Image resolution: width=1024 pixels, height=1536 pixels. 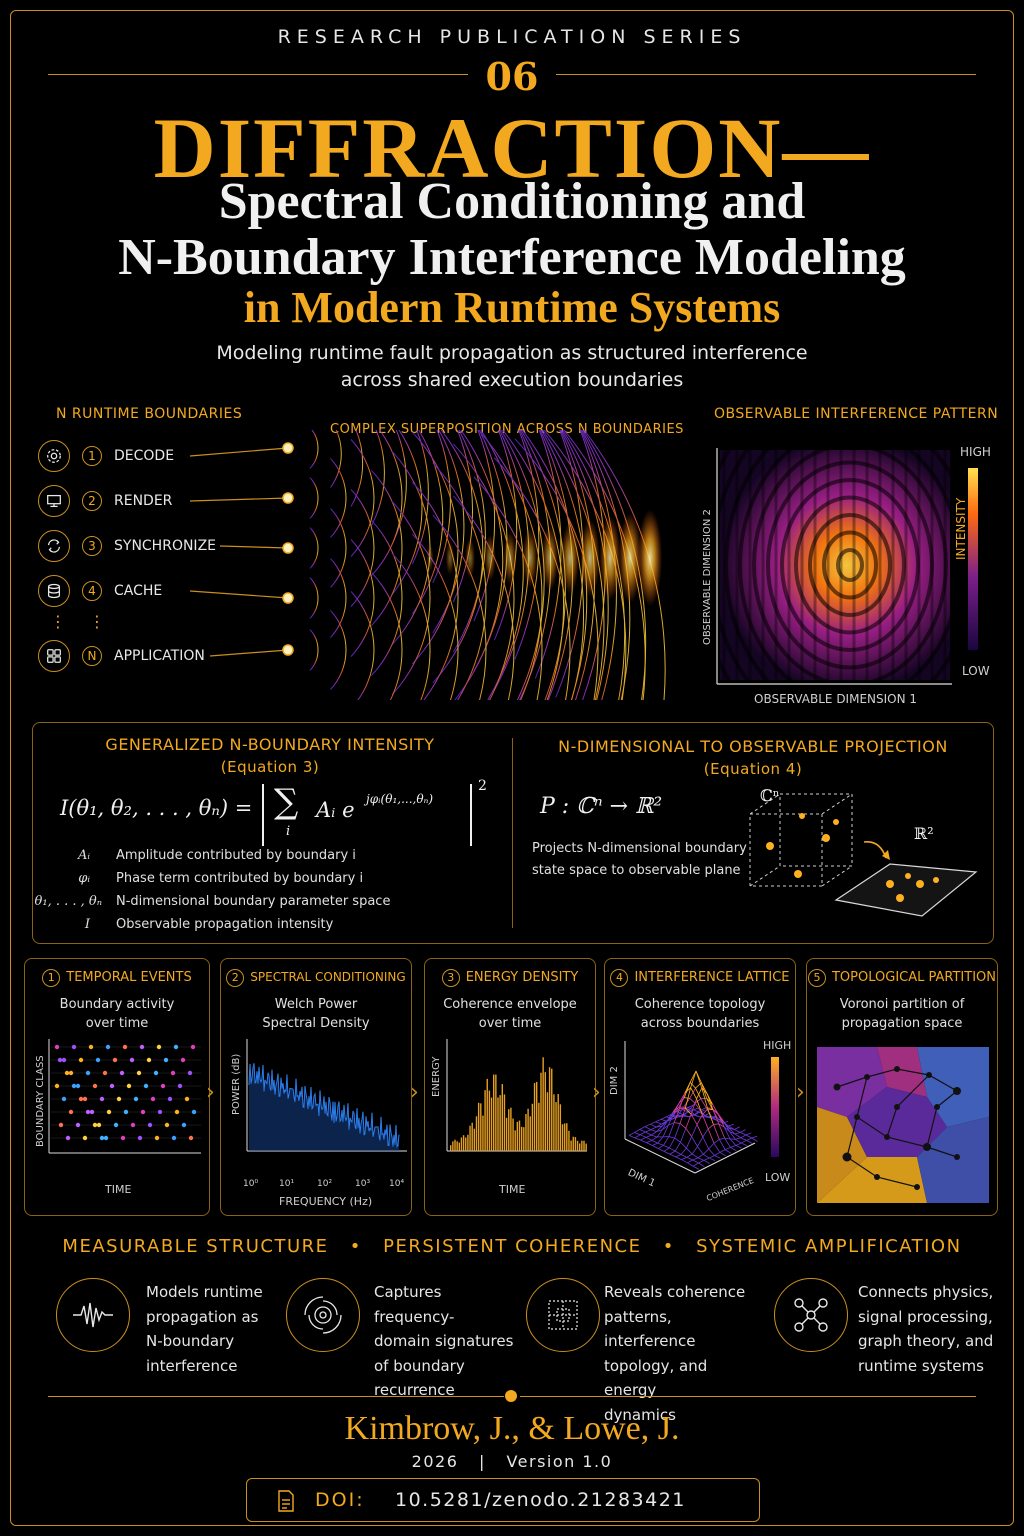 What do you see at coordinates (335, 810) in the screenshot?
I see `eq3-term: Aᵢ e` at bounding box center [335, 810].